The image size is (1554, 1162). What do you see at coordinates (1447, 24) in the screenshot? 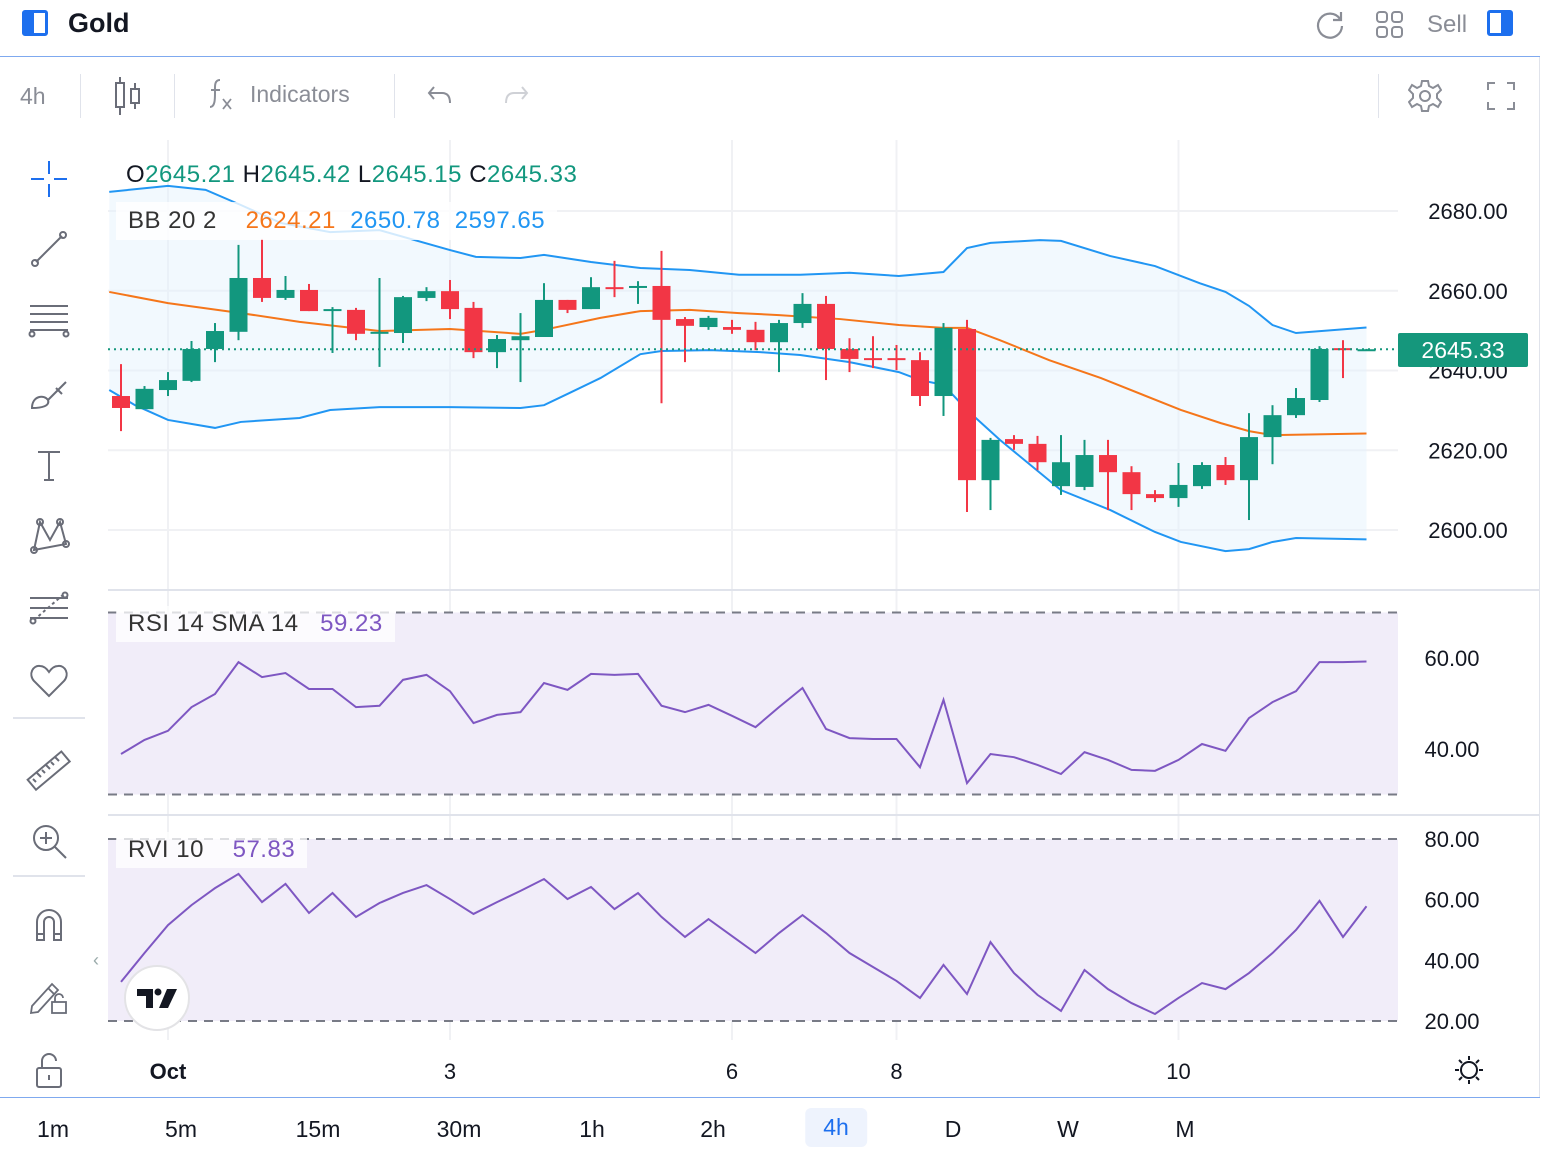
I see `sell-button: Sell` at bounding box center [1447, 24].